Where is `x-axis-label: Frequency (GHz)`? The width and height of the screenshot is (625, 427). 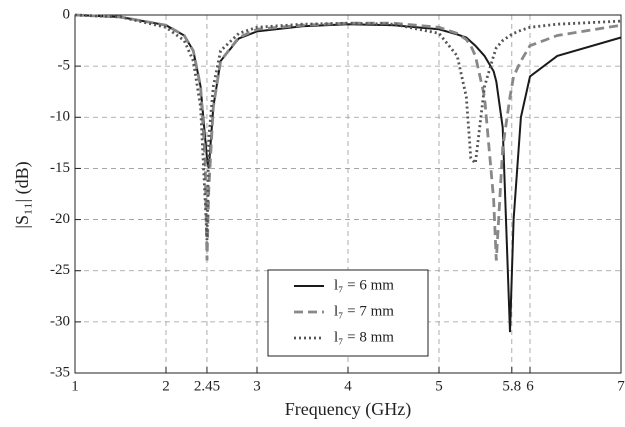 x-axis-label: Frequency (GHz) is located at coordinates (348, 409).